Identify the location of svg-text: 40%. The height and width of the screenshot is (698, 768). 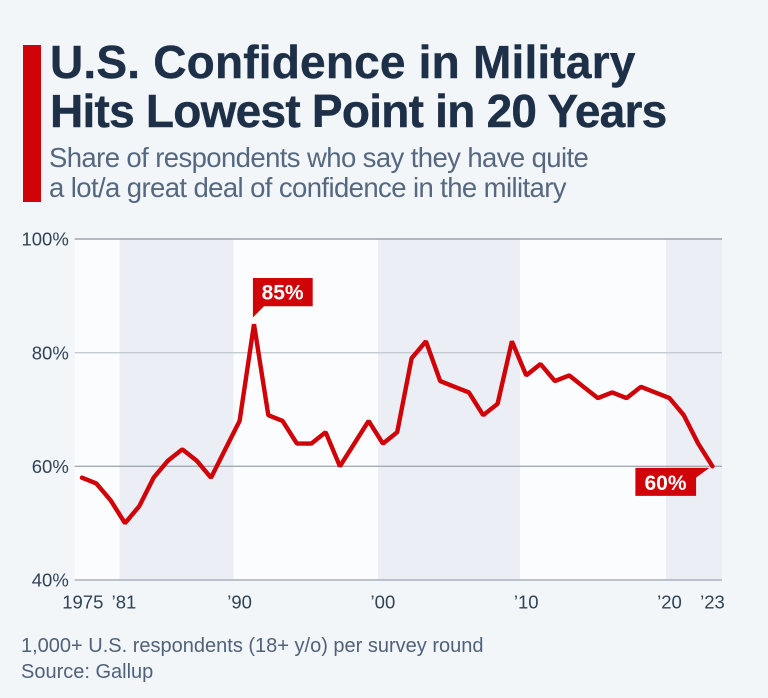
(50, 580).